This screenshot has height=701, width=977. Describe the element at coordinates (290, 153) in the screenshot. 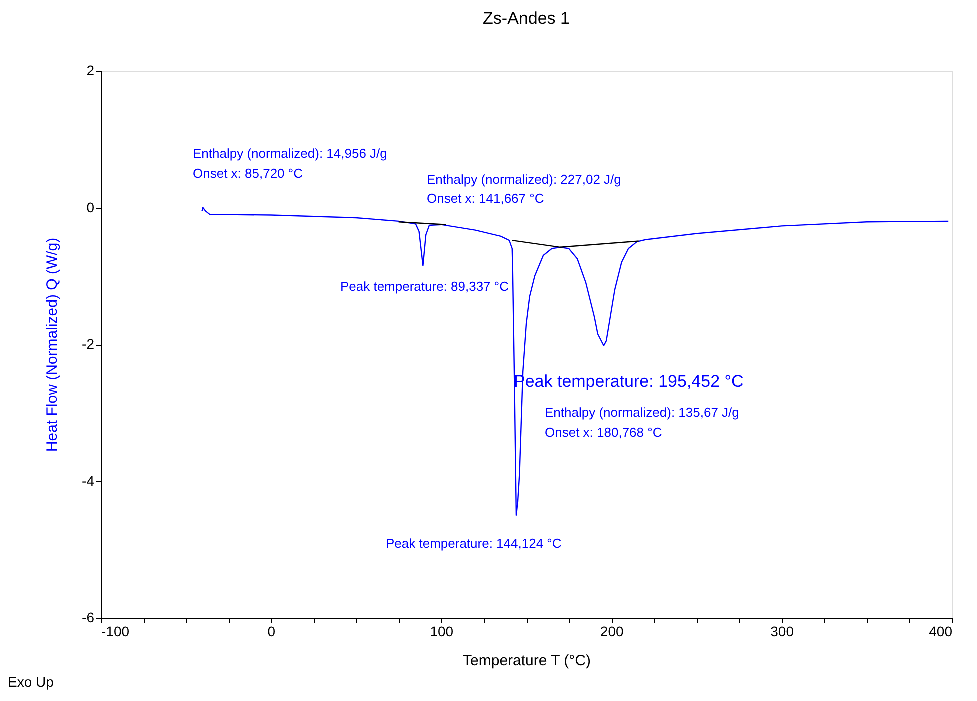

I see `annotation: Enthalpy (normalized): 14,956 J/g` at that location.